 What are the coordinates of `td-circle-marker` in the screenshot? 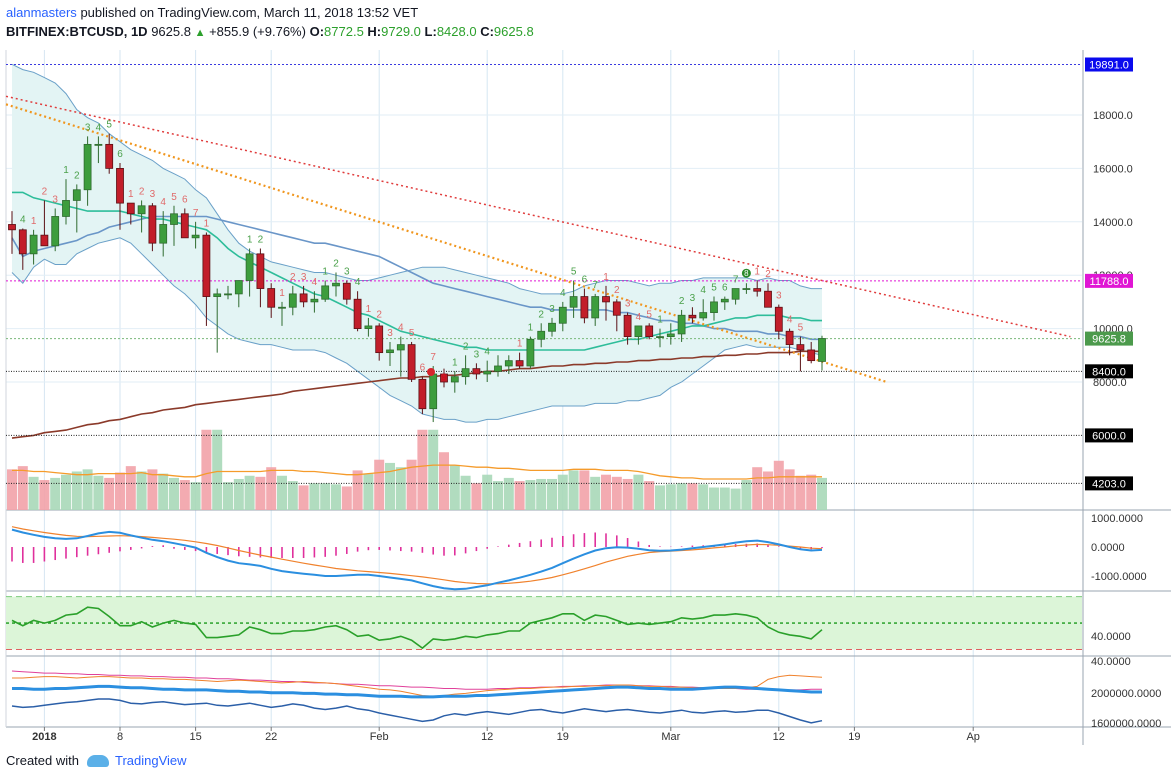 It's located at (431, 371).